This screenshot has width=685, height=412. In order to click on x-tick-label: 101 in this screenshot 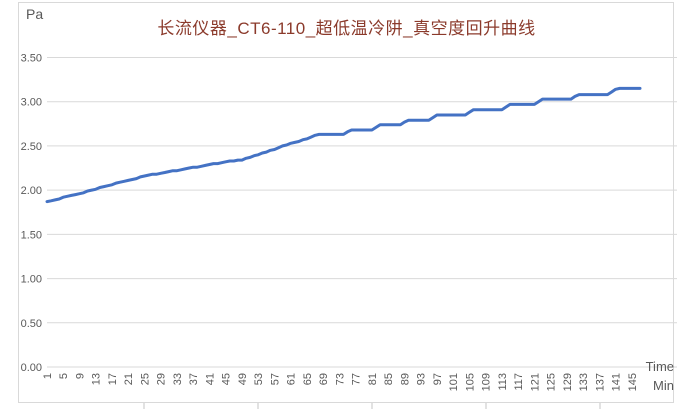, I will do `click(454, 382)`.